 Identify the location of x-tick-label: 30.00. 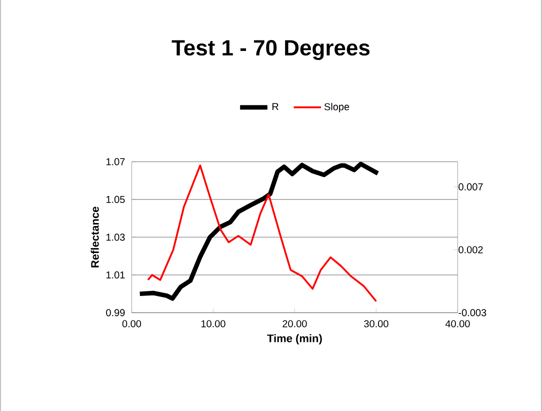
(376, 324).